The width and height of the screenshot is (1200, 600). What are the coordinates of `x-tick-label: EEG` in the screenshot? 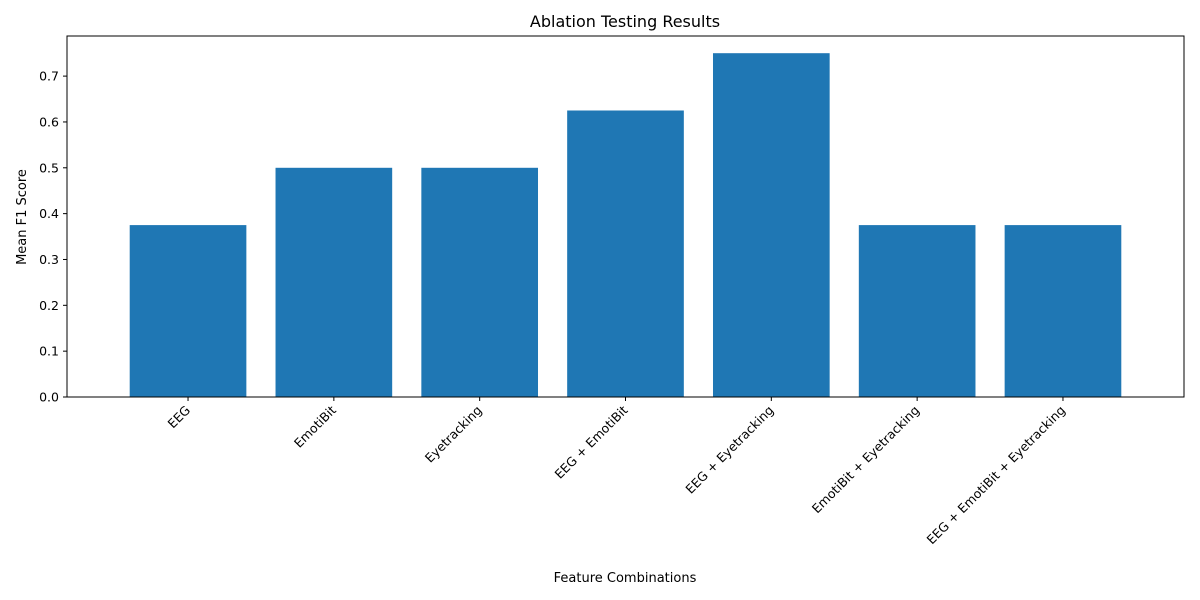 It's located at (179, 417).